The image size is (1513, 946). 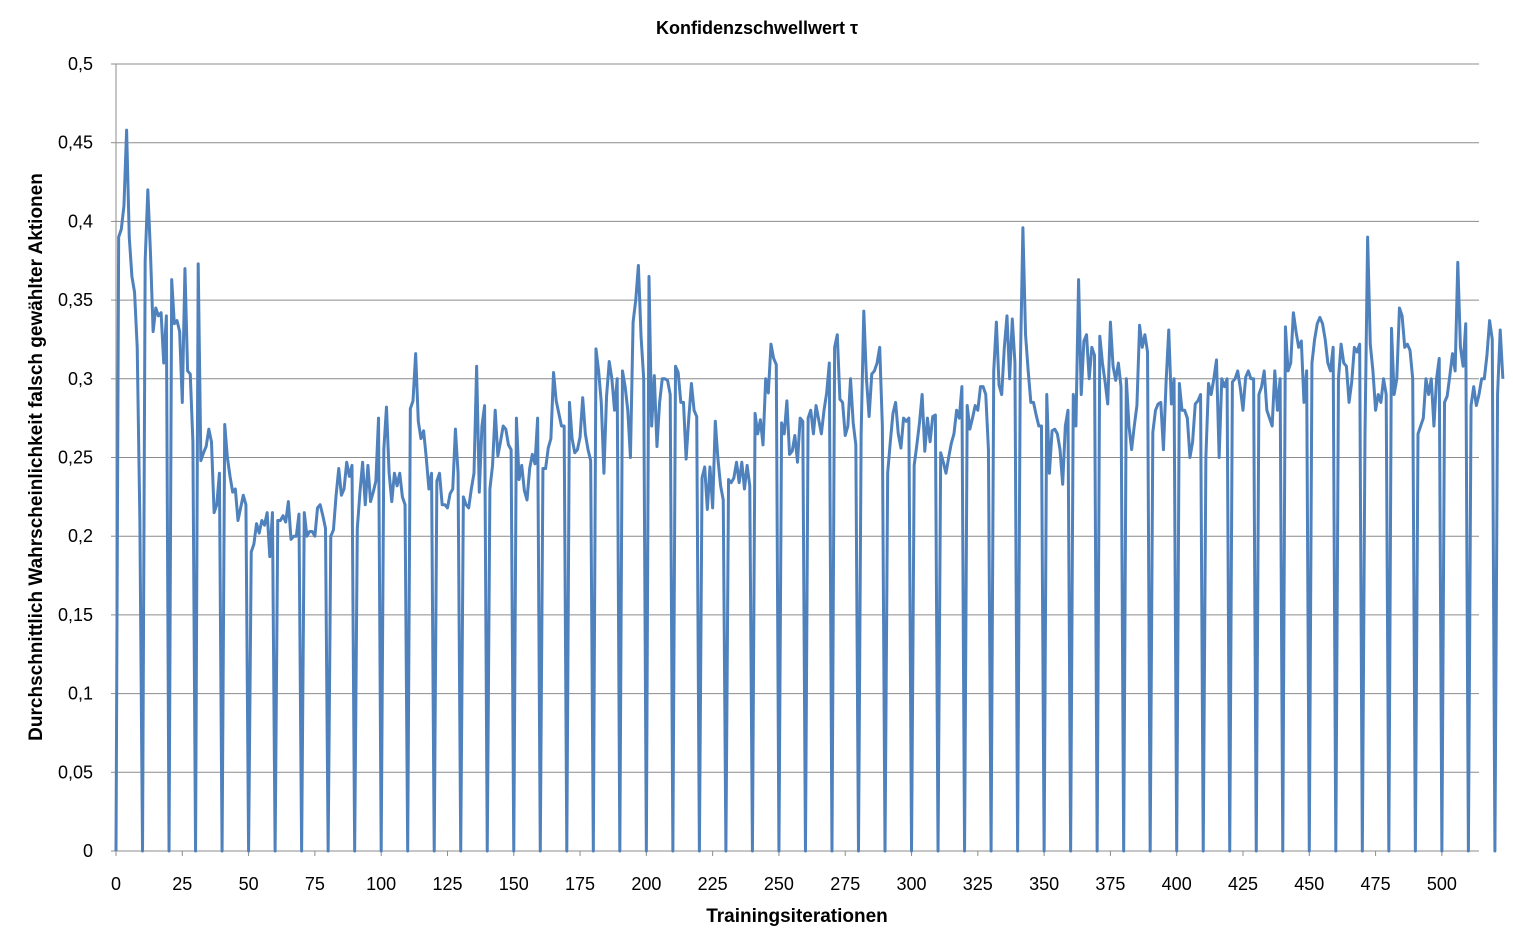 What do you see at coordinates (80, 536) in the screenshot?
I see `y-tick-label: 0,2` at bounding box center [80, 536].